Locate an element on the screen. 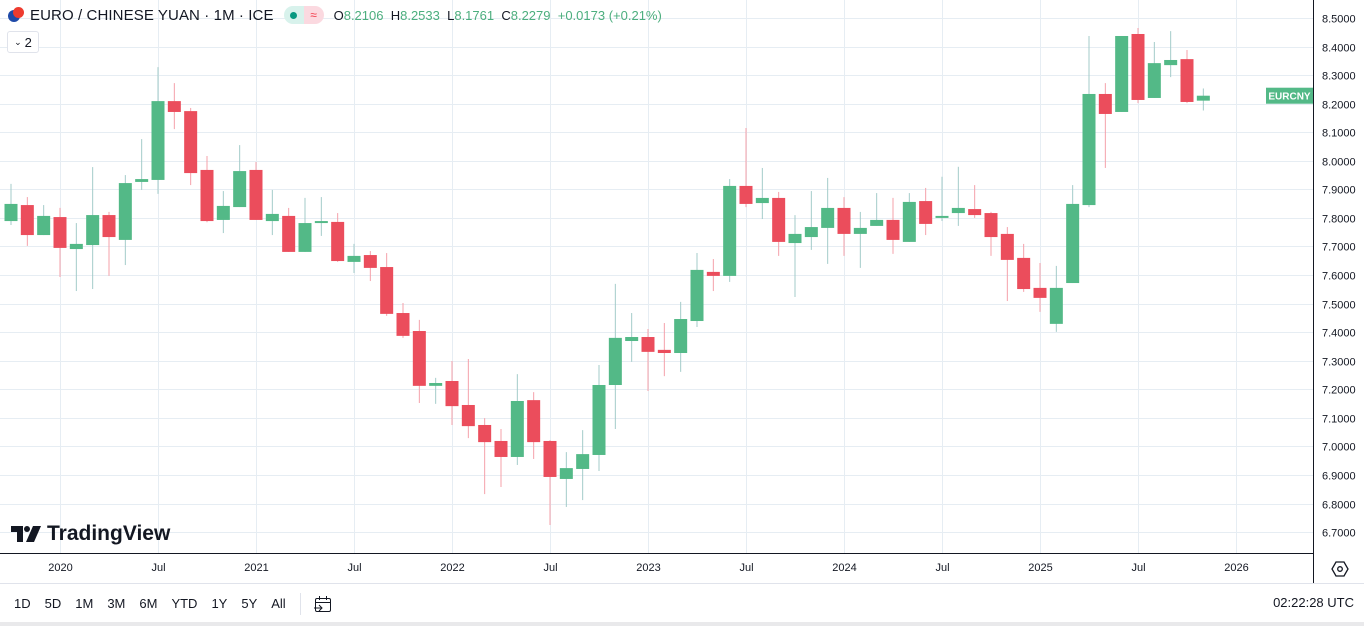 The width and height of the screenshot is (1364, 626). timeframe-5d: 5D is located at coordinates (53, 603).